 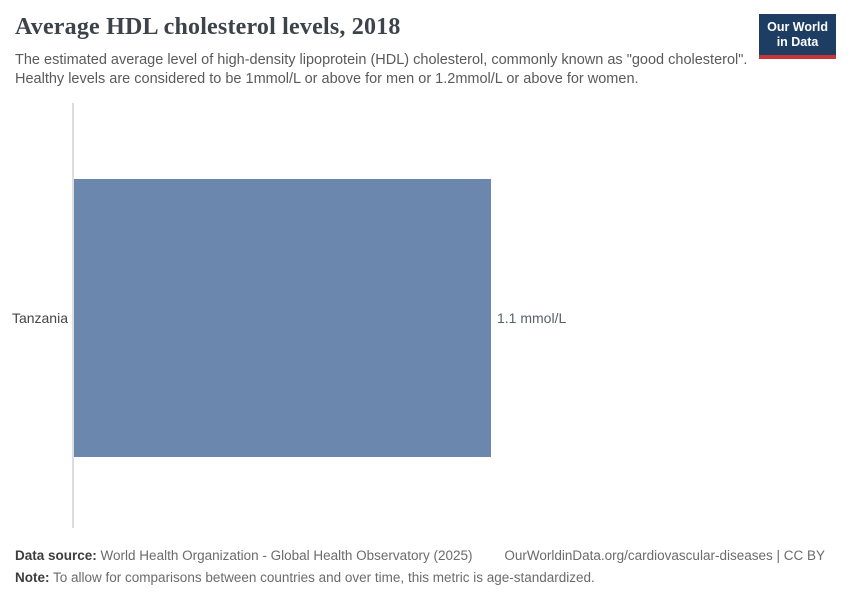 What do you see at coordinates (797, 42) in the screenshot?
I see `owid-logo-line2: in Data` at bounding box center [797, 42].